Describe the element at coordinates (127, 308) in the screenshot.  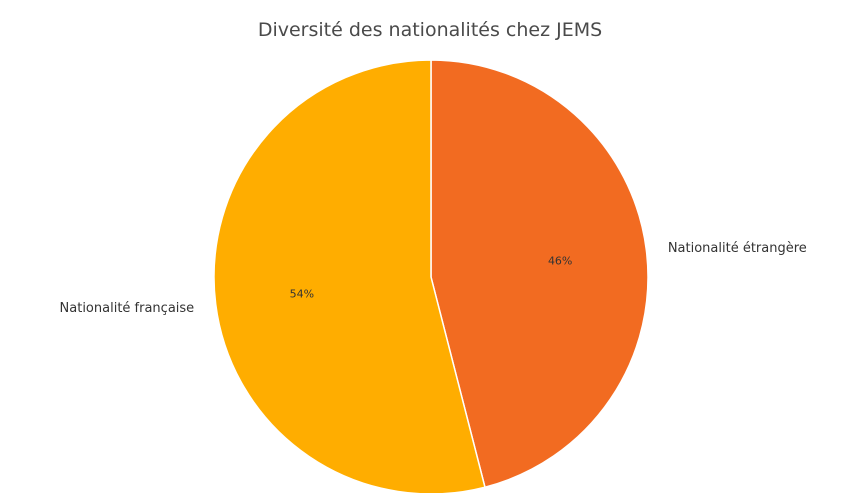
I see `pie-category-label-2: Nationalité française` at that location.